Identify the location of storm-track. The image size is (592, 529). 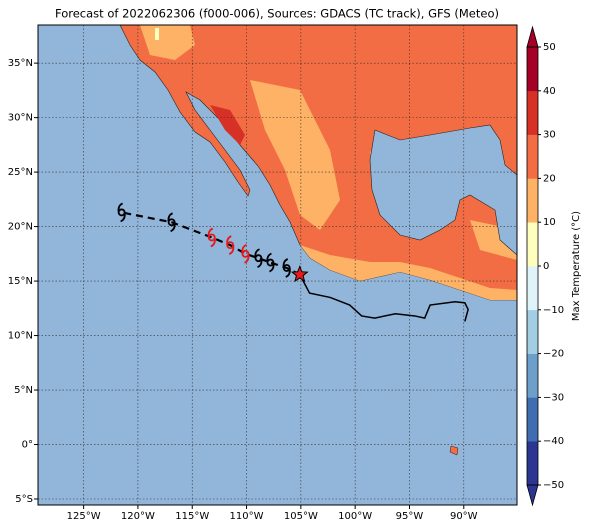
(293, 262).